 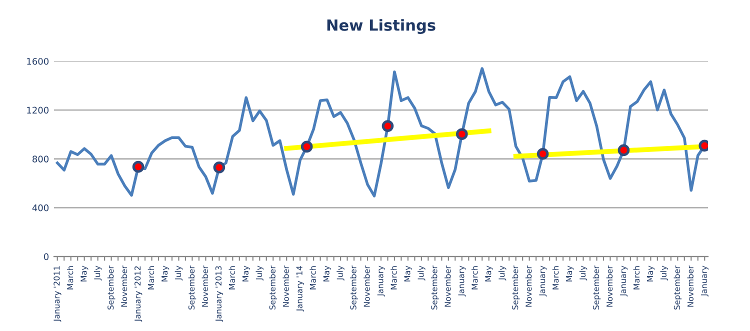 I want to click on x-tick-label: January '14, so click(x=300, y=289).